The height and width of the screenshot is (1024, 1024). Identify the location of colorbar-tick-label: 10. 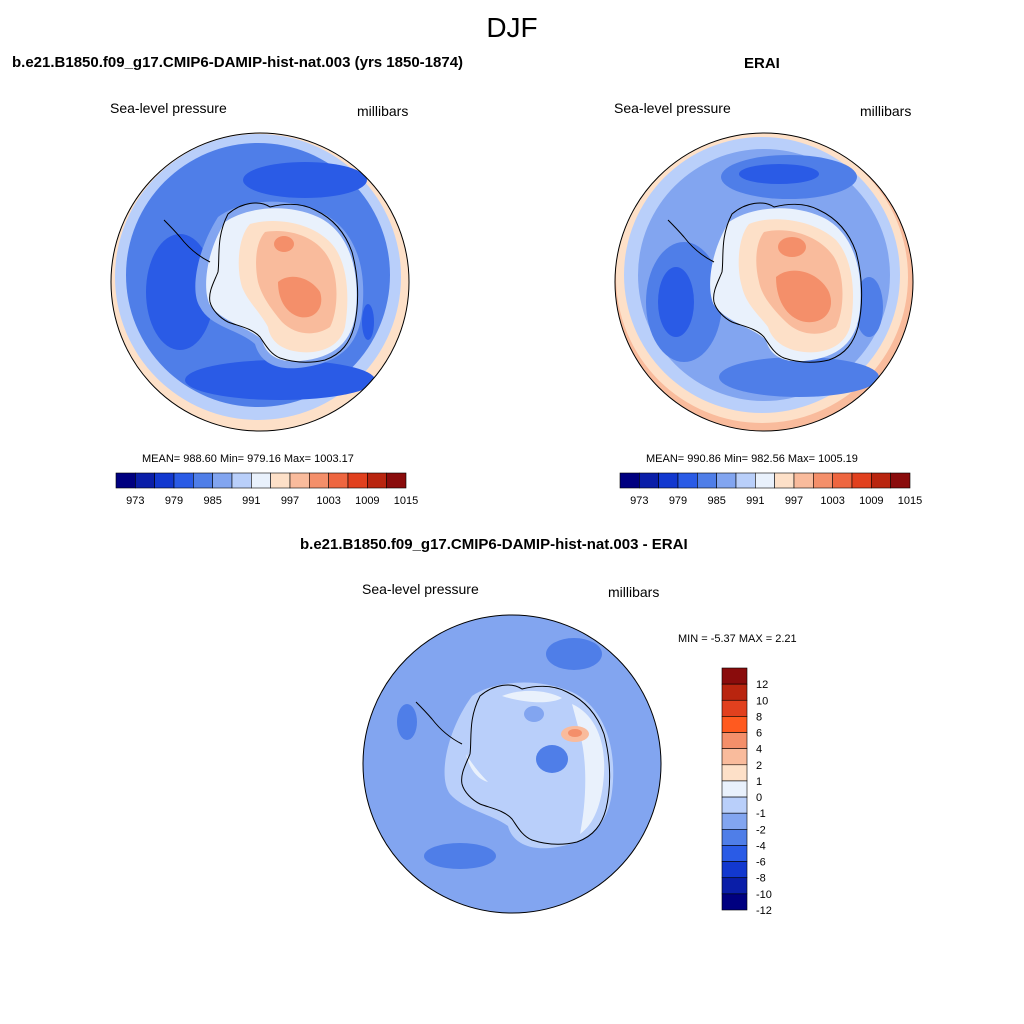
(762, 701).